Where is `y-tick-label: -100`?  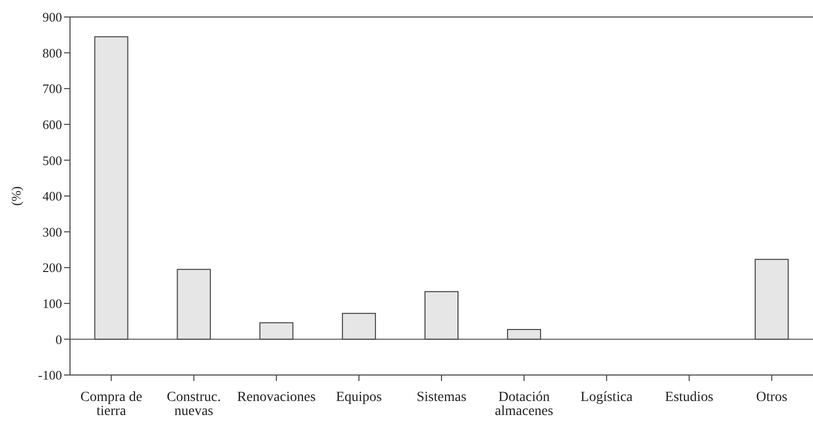
y-tick-label: -100 is located at coordinates (50, 375).